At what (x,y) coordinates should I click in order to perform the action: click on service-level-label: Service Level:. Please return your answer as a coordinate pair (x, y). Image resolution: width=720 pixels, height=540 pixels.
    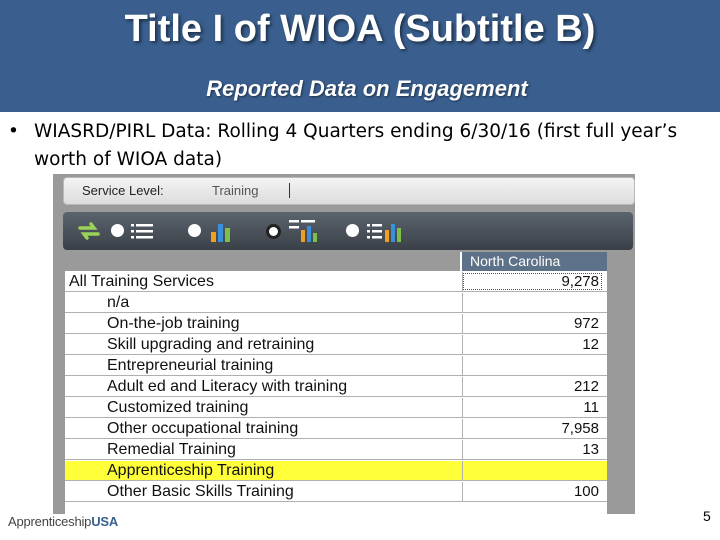
    Looking at the image, I should click on (123, 190).